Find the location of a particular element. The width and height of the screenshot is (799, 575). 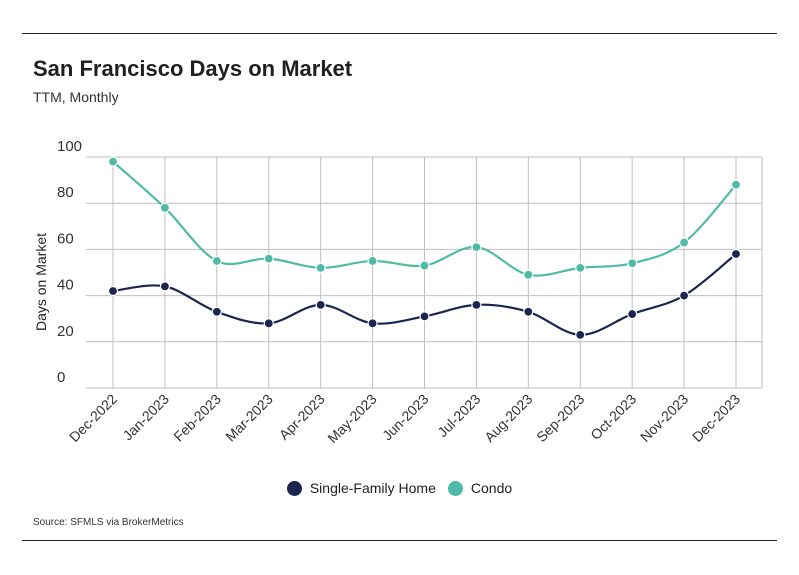

x-tick-label: May-2023 is located at coordinates (351, 418).